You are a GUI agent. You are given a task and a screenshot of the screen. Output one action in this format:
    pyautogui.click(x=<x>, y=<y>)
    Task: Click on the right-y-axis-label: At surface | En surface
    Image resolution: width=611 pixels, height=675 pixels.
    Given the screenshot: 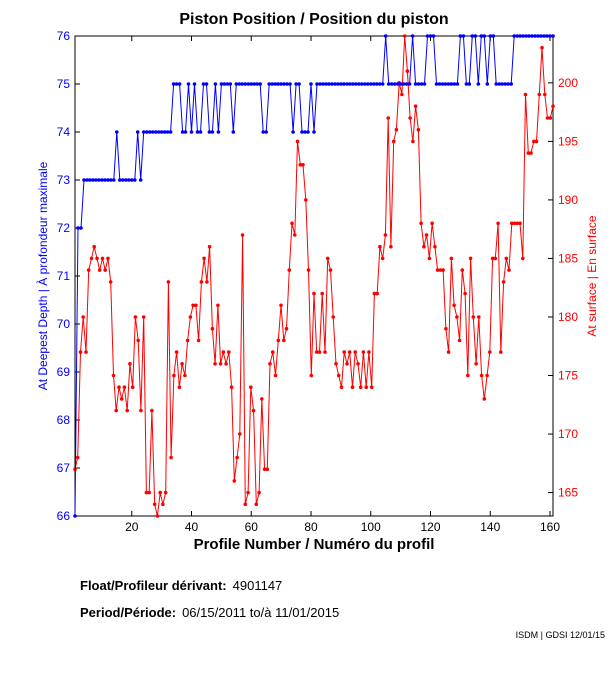 What is the action you would take?
    pyautogui.click(x=592, y=275)
    